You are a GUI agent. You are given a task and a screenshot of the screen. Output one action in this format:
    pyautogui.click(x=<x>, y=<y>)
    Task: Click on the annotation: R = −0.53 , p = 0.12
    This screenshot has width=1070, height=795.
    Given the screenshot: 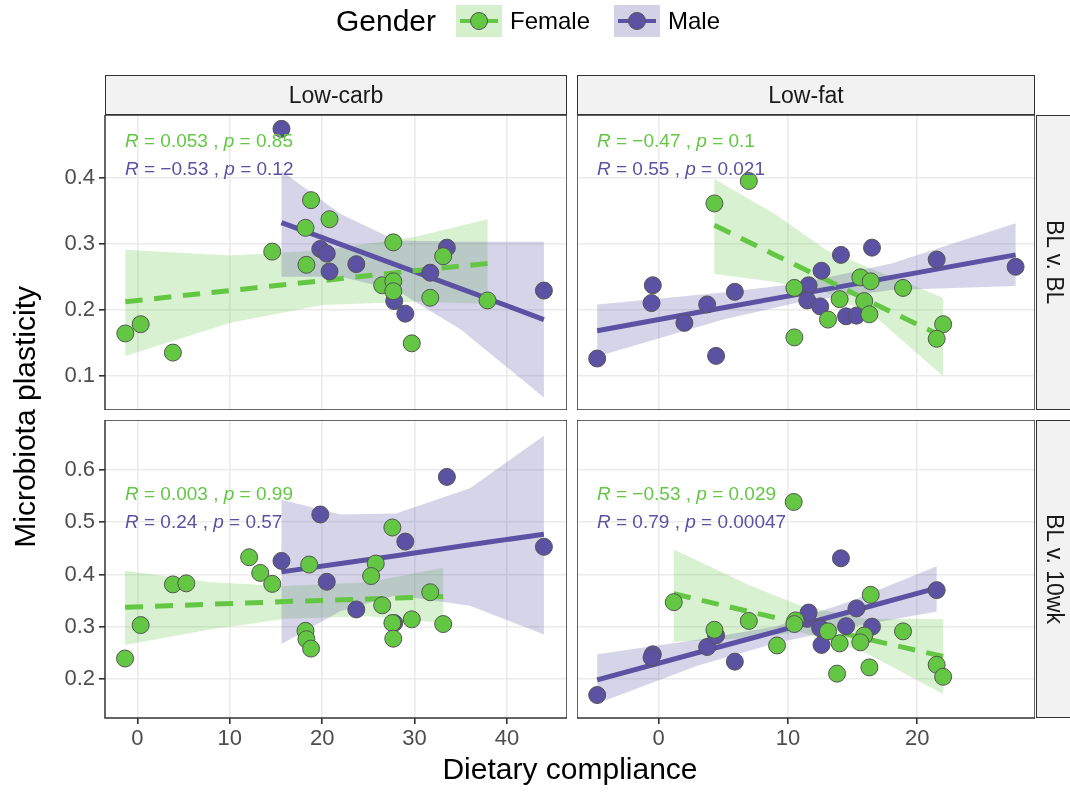 What is the action you would take?
    pyautogui.click(x=209, y=168)
    